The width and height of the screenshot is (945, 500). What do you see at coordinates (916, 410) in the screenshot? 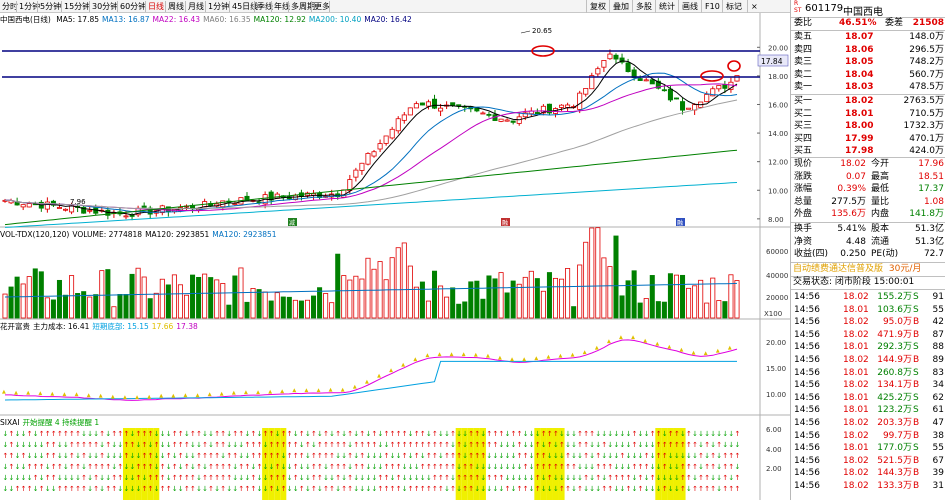
I see `tick-side: S` at bounding box center [916, 410].